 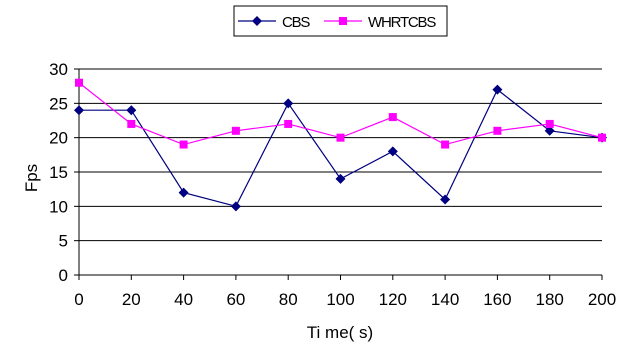 What do you see at coordinates (402, 22) in the screenshot?
I see `legend-label-whrtcbs: WHRTCBS` at bounding box center [402, 22].